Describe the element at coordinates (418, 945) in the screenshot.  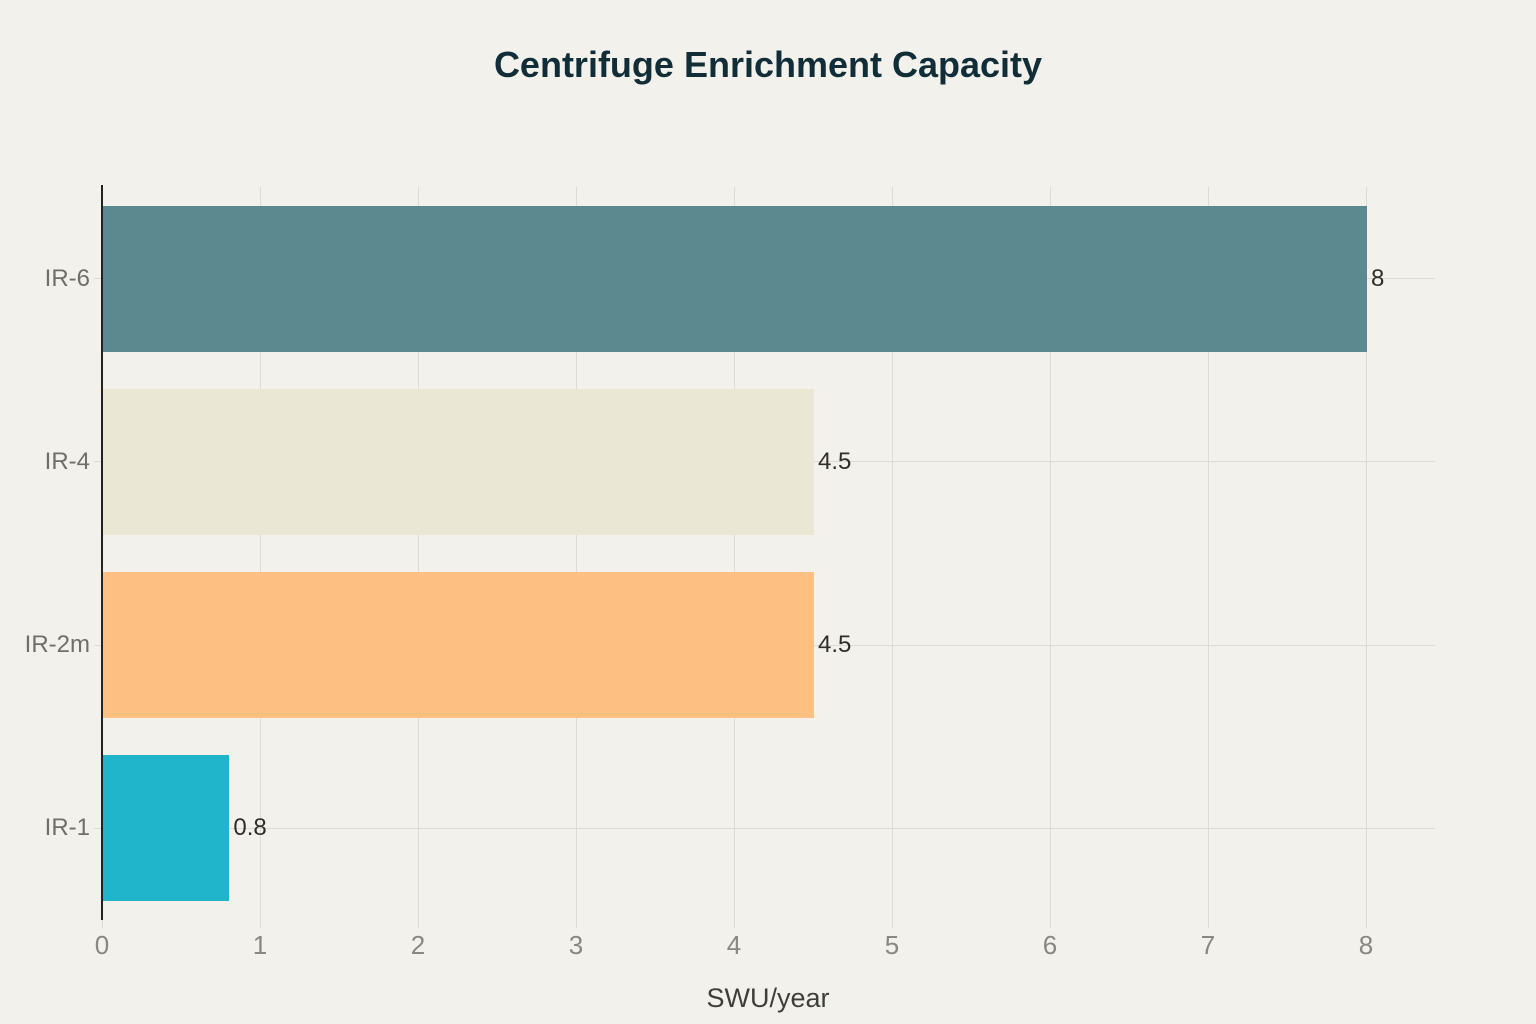
I see `x-tick-label: 2` at that location.